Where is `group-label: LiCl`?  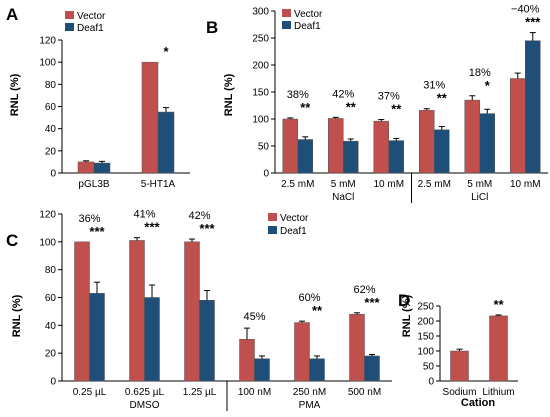
group-label: LiCl is located at coordinates (479, 197).